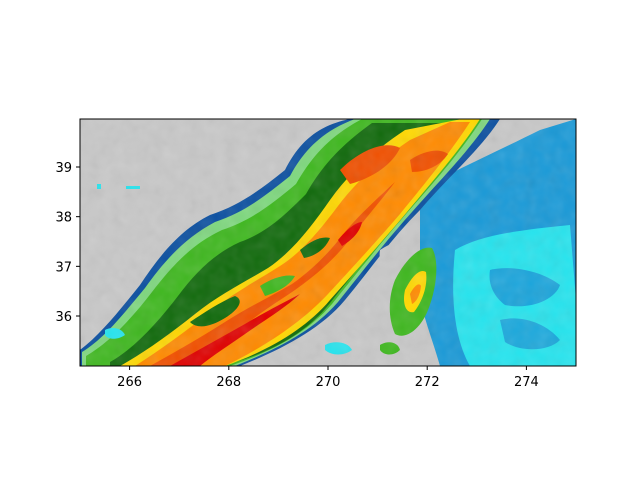 This screenshot has width=640, height=480. I want to click on x-tick-label: 266, so click(129, 382).